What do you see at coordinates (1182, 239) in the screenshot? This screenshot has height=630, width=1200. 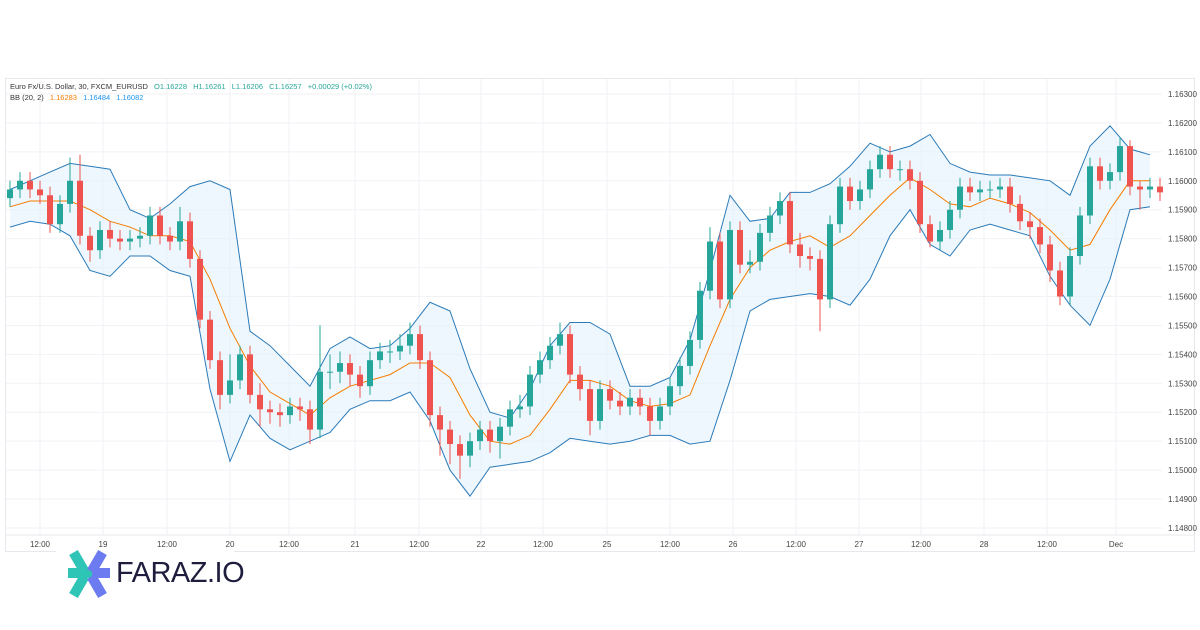 I see `y-tick-label: 1.15800` at bounding box center [1182, 239].